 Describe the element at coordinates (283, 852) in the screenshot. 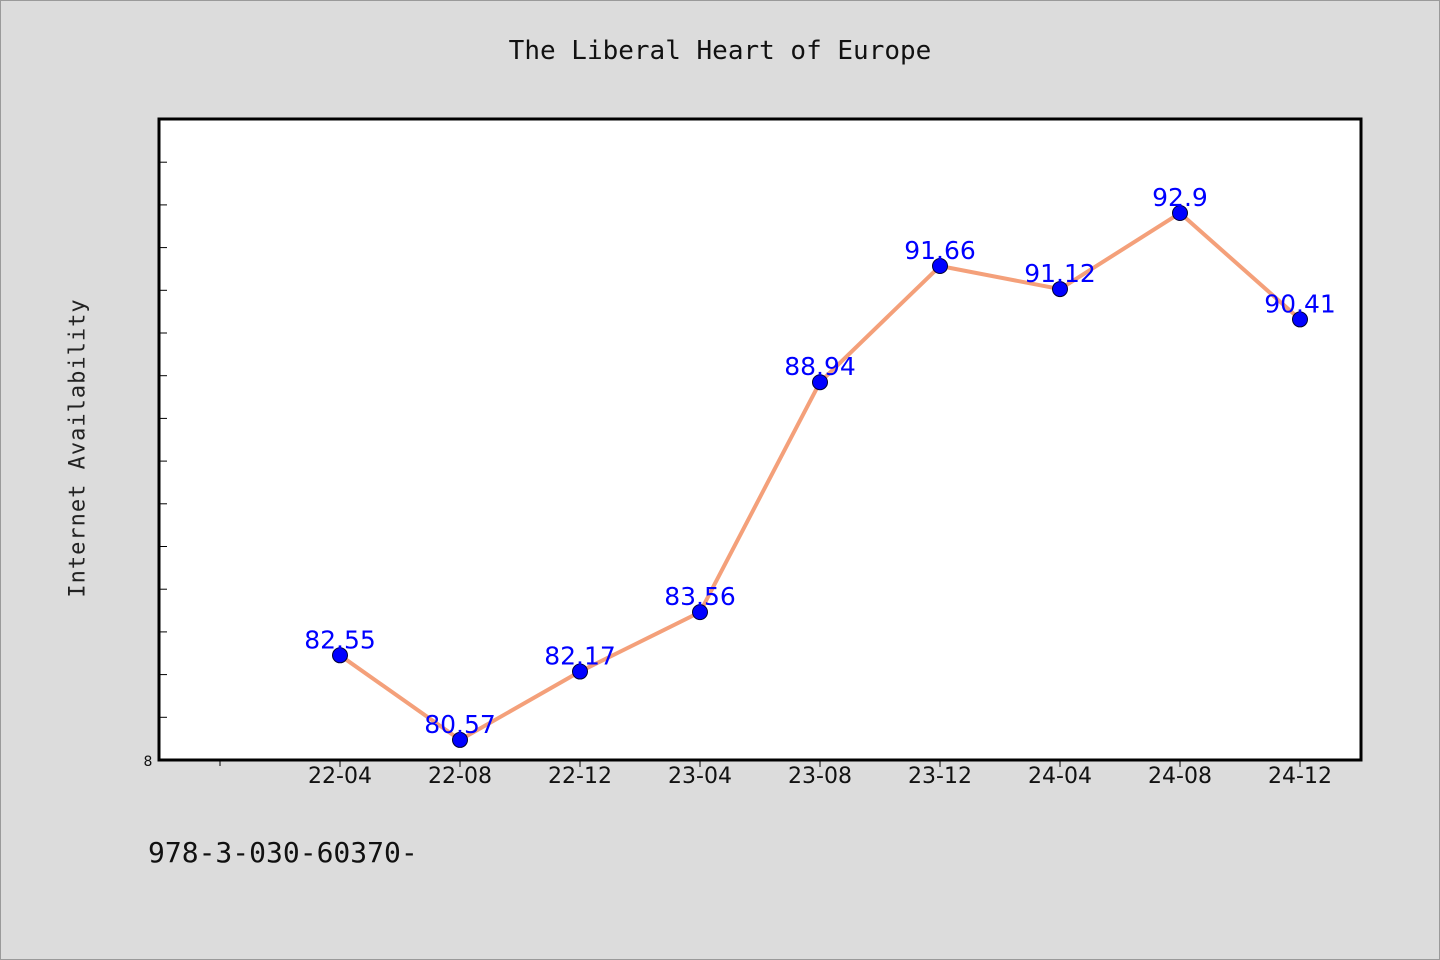

I see `footer-text: 978-3-030-60370-` at that location.